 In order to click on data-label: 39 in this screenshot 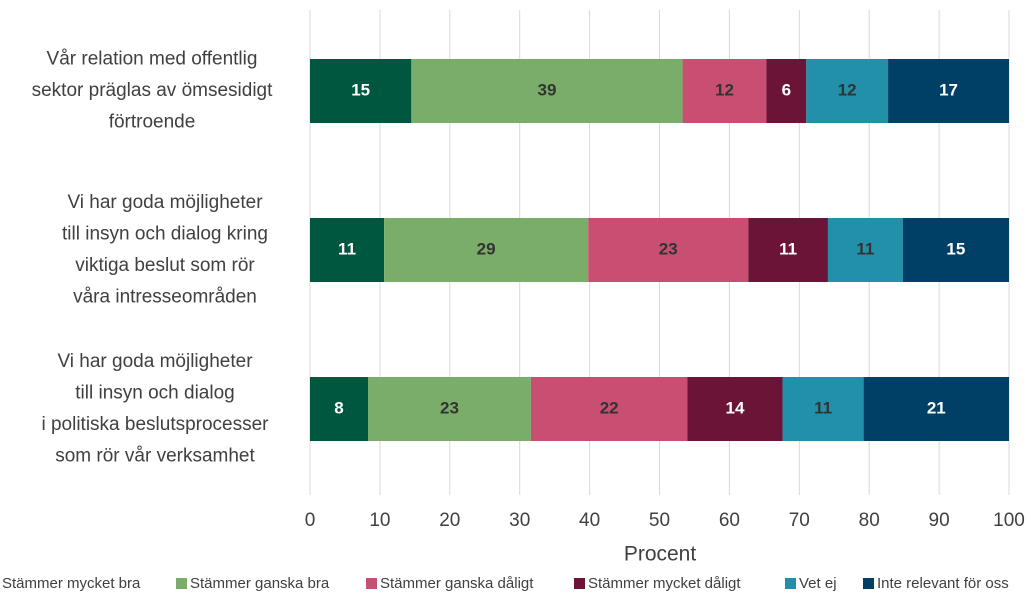, I will do `click(547, 89)`.